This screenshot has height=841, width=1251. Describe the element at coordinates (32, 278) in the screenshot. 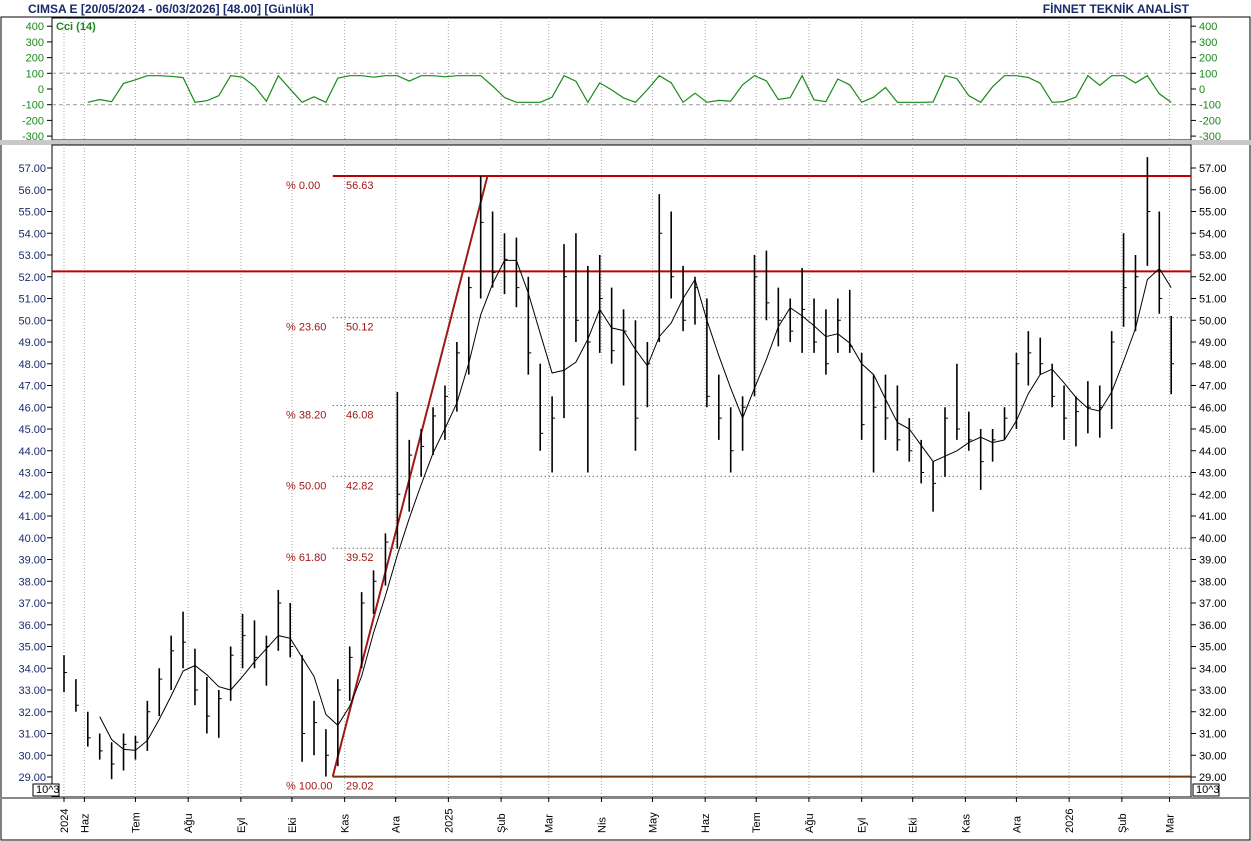

I see `price-ytick-left: 52.00` at that location.